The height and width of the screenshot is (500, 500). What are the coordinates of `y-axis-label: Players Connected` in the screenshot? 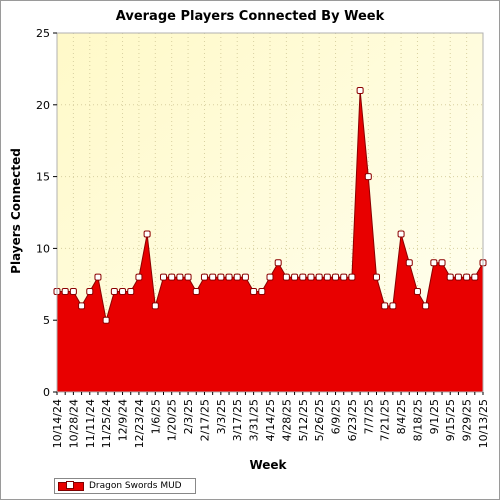 It's located at (16, 211).